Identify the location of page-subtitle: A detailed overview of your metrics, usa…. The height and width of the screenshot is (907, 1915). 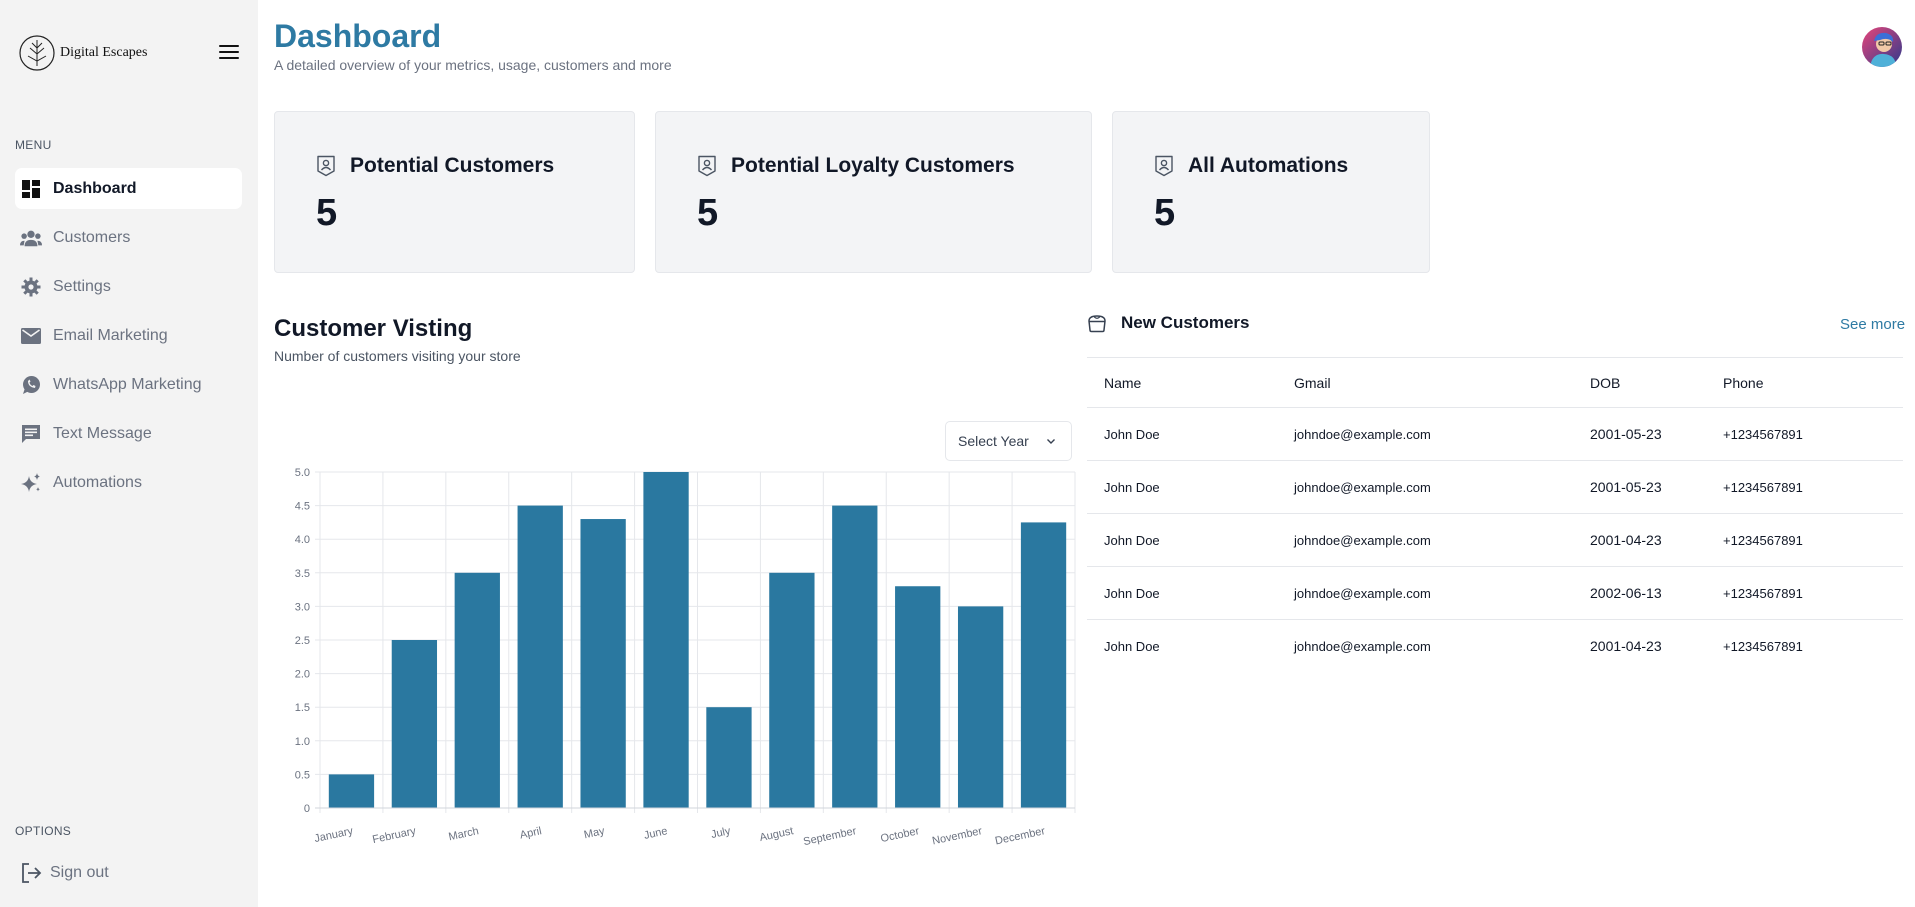
(473, 65).